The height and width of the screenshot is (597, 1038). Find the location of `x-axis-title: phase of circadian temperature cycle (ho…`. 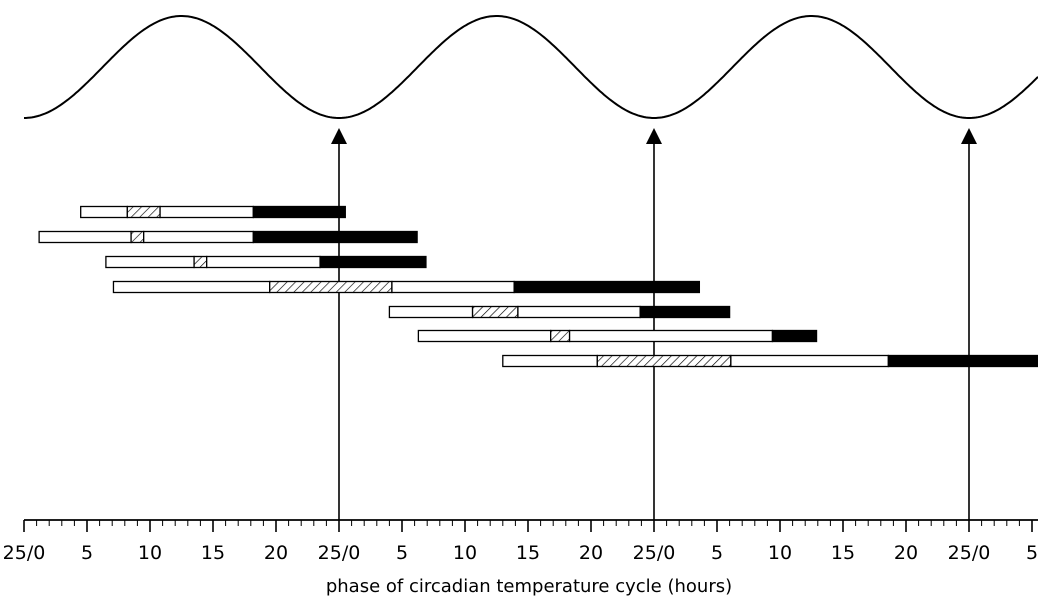

x-axis-title: phase of circadian temperature cycle (ho… is located at coordinates (529, 586).